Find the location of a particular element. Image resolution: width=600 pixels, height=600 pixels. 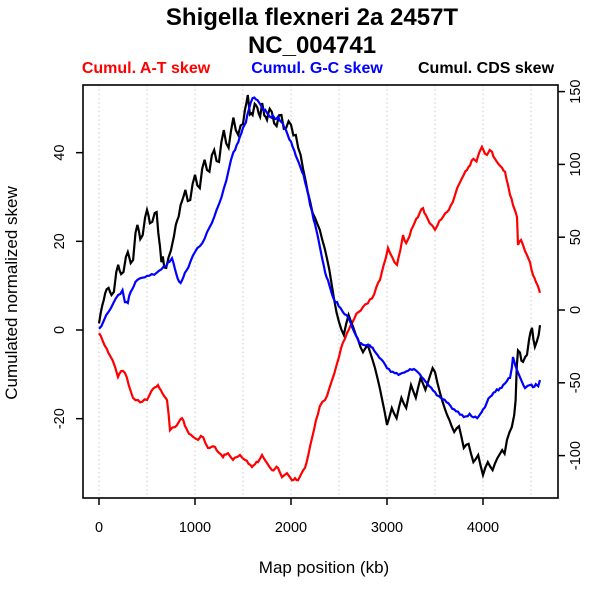

chart-title-line2: NC_004741 is located at coordinates (312, 45).